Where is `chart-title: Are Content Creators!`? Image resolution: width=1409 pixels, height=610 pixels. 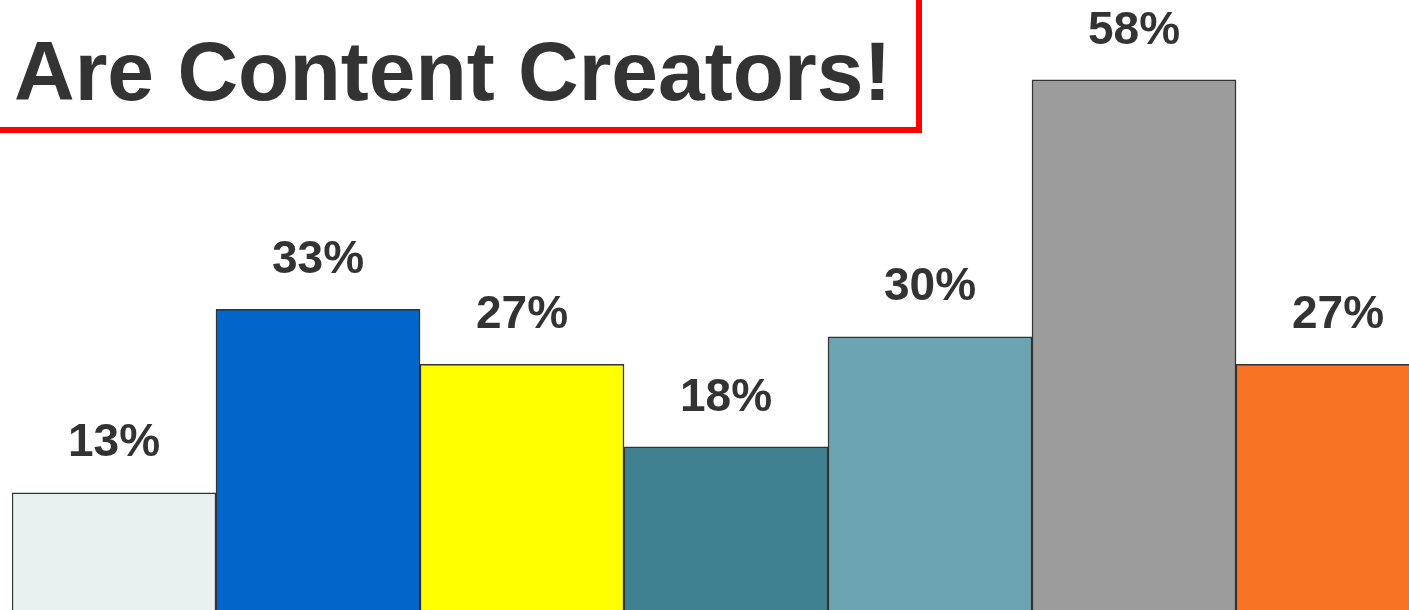
chart-title: Are Content Creators! is located at coordinates (453, 71).